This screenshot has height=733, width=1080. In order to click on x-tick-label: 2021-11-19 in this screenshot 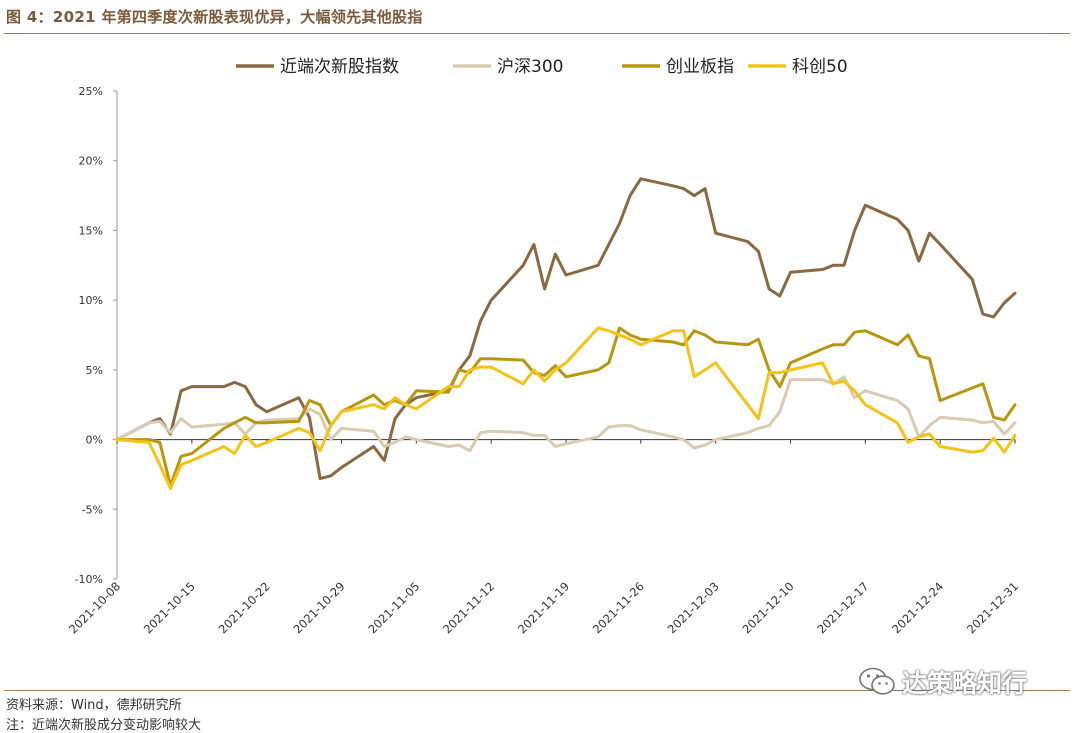, I will do `click(543, 607)`.